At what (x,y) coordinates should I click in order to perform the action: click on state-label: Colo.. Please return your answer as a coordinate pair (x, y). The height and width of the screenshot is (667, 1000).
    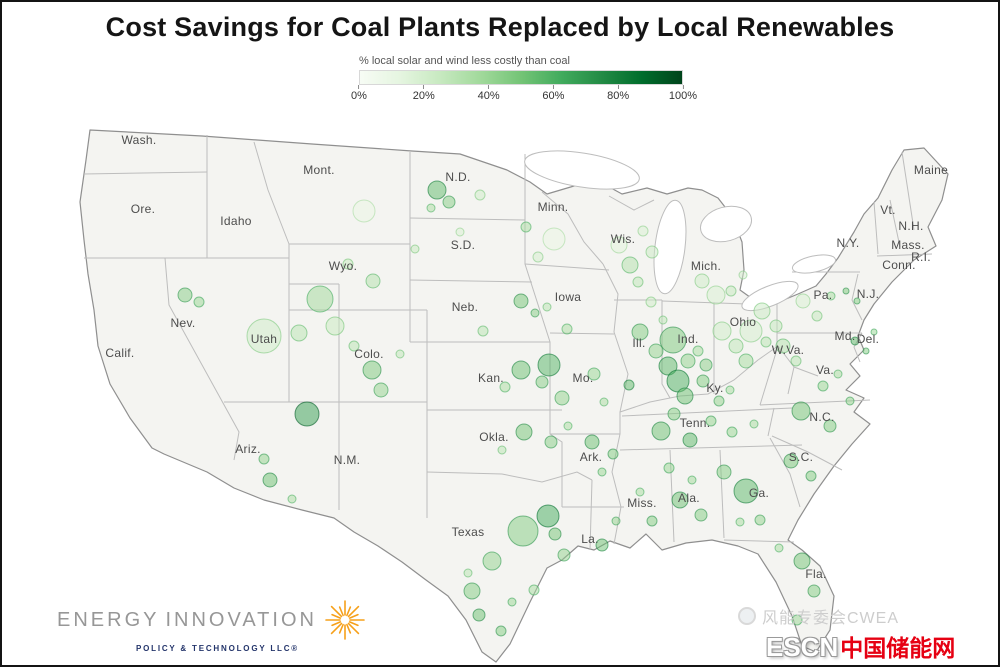
    Looking at the image, I should click on (369, 354).